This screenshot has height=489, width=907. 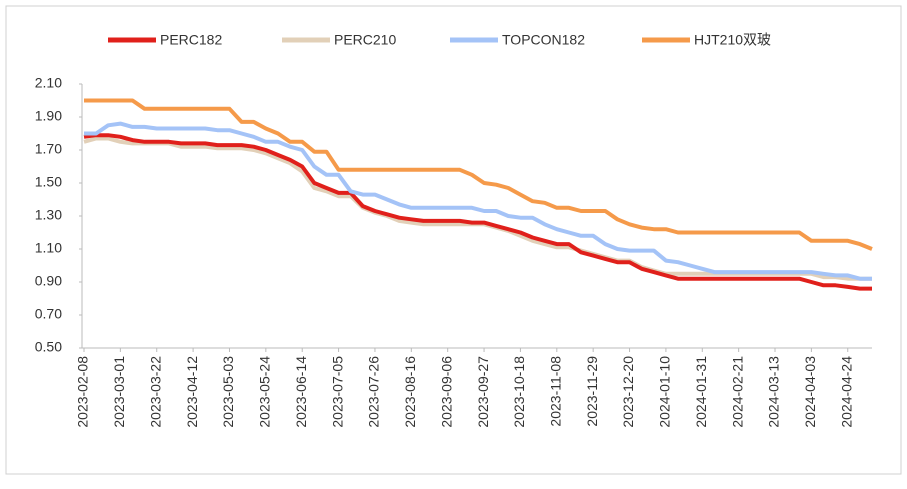 I want to click on x-tick-label: 2024-01-10, so click(x=665, y=392).